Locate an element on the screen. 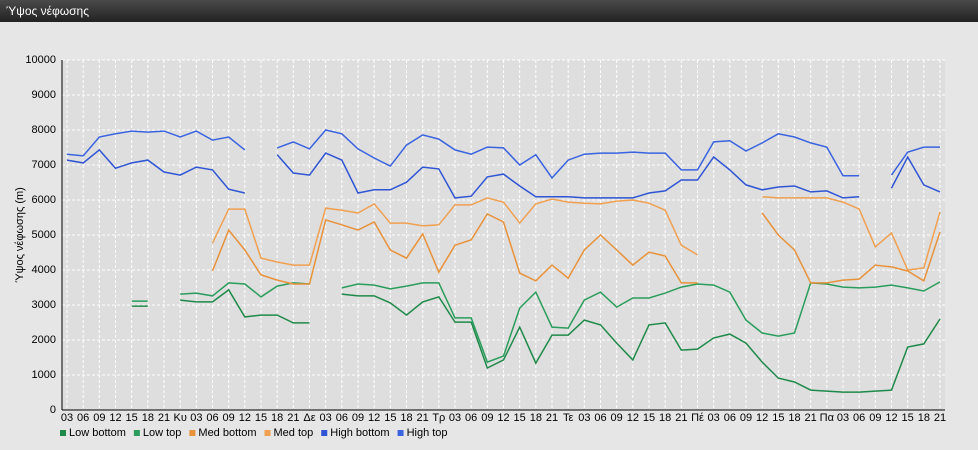 This screenshot has height=450, width=978. x-tick-label: Τε is located at coordinates (568, 418).